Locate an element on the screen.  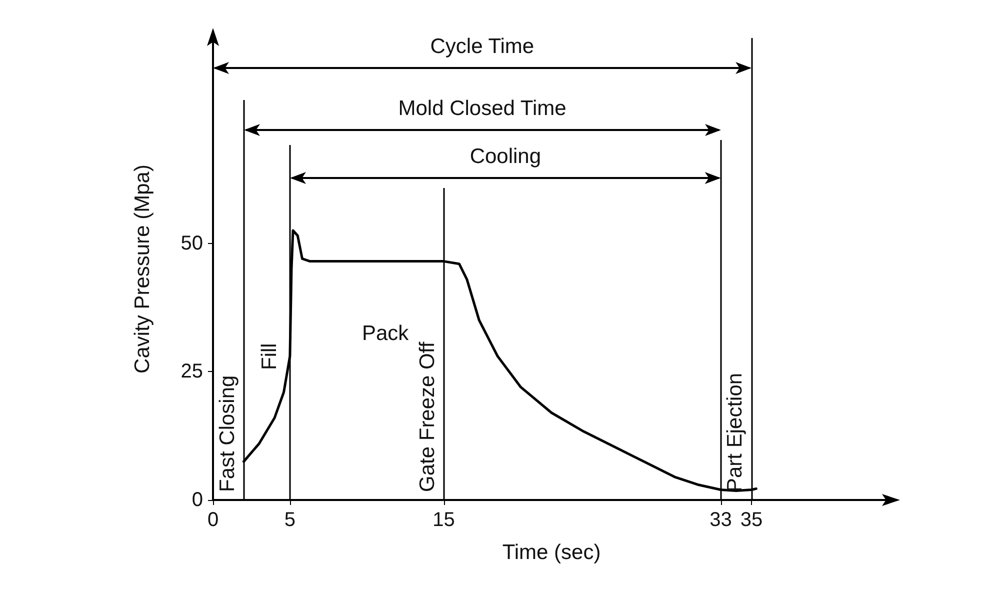
annotation: Mold Closed Time is located at coordinates (482, 109).